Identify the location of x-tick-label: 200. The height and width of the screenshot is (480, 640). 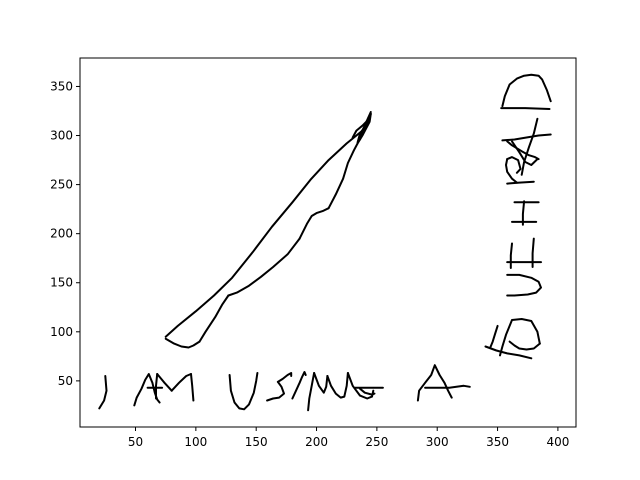
(316, 442).